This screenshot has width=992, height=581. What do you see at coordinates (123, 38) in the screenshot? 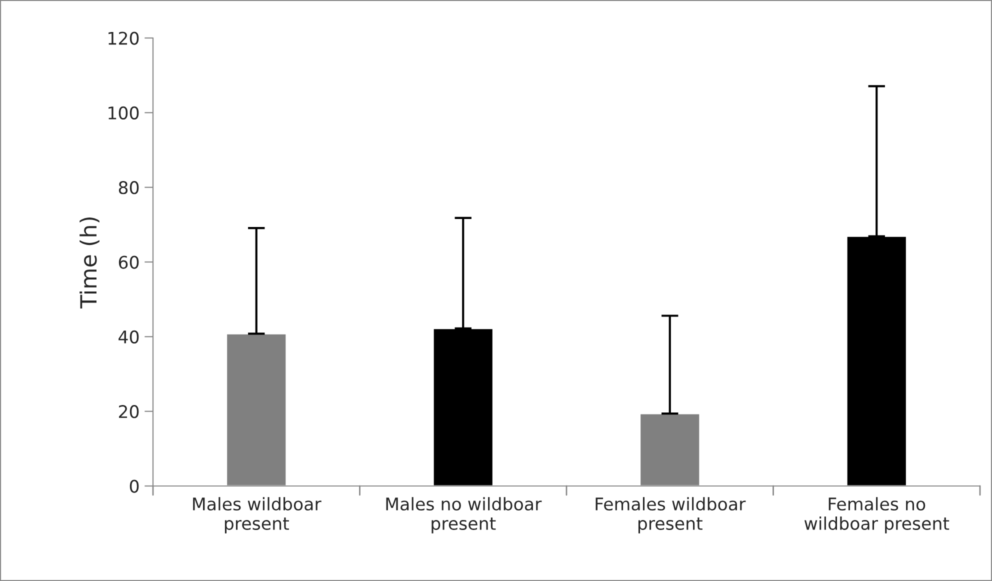
I see `y-tick-label: 120` at bounding box center [123, 38].